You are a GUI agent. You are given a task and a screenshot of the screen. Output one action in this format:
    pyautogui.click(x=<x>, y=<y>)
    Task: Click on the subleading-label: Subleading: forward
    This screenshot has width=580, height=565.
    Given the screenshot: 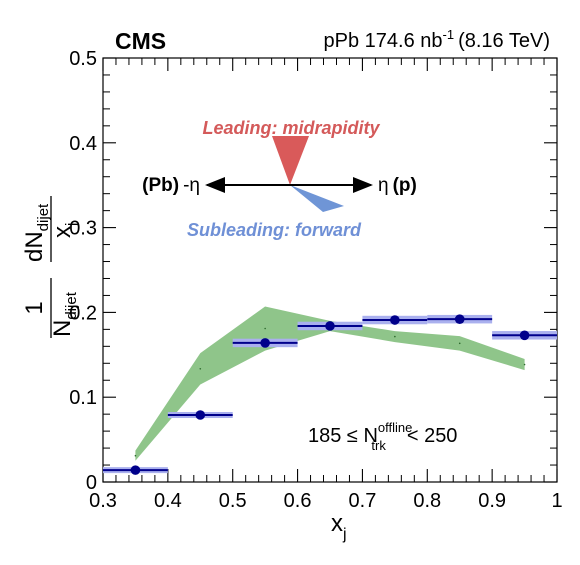 What is the action you would take?
    pyautogui.click(x=274, y=230)
    